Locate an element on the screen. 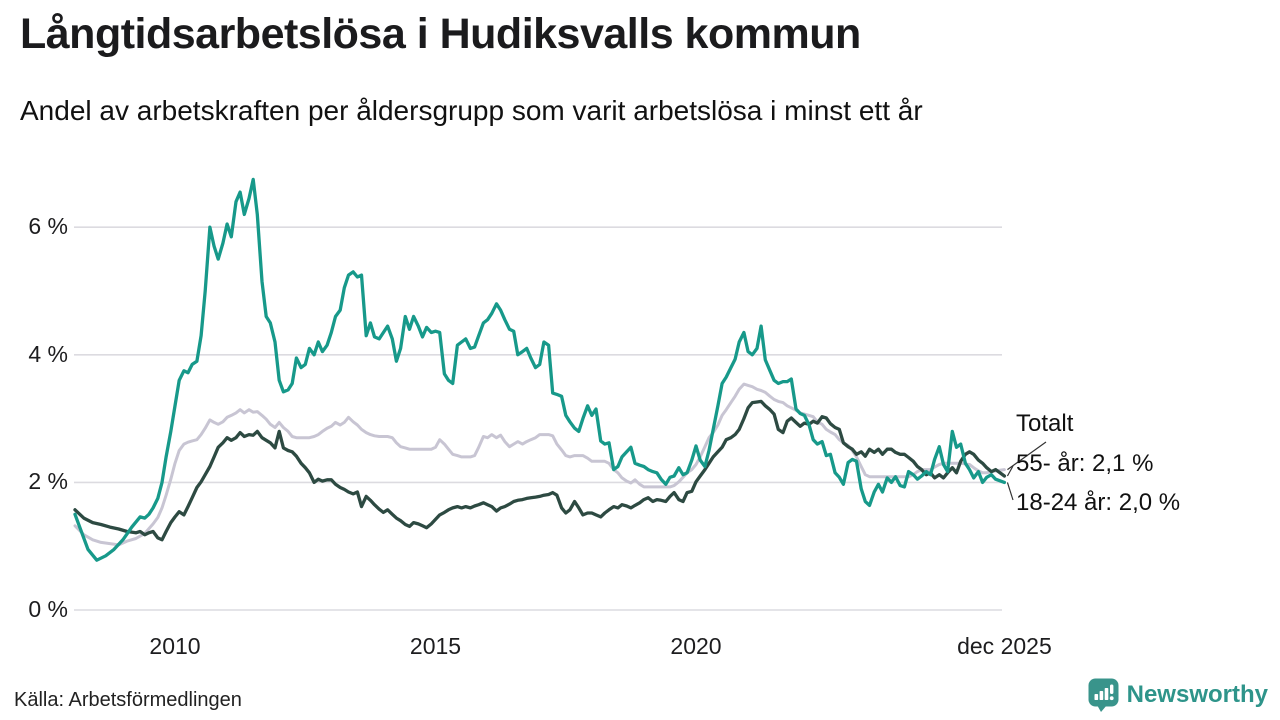  y-tick-4: 4 % is located at coordinates (48, 353).